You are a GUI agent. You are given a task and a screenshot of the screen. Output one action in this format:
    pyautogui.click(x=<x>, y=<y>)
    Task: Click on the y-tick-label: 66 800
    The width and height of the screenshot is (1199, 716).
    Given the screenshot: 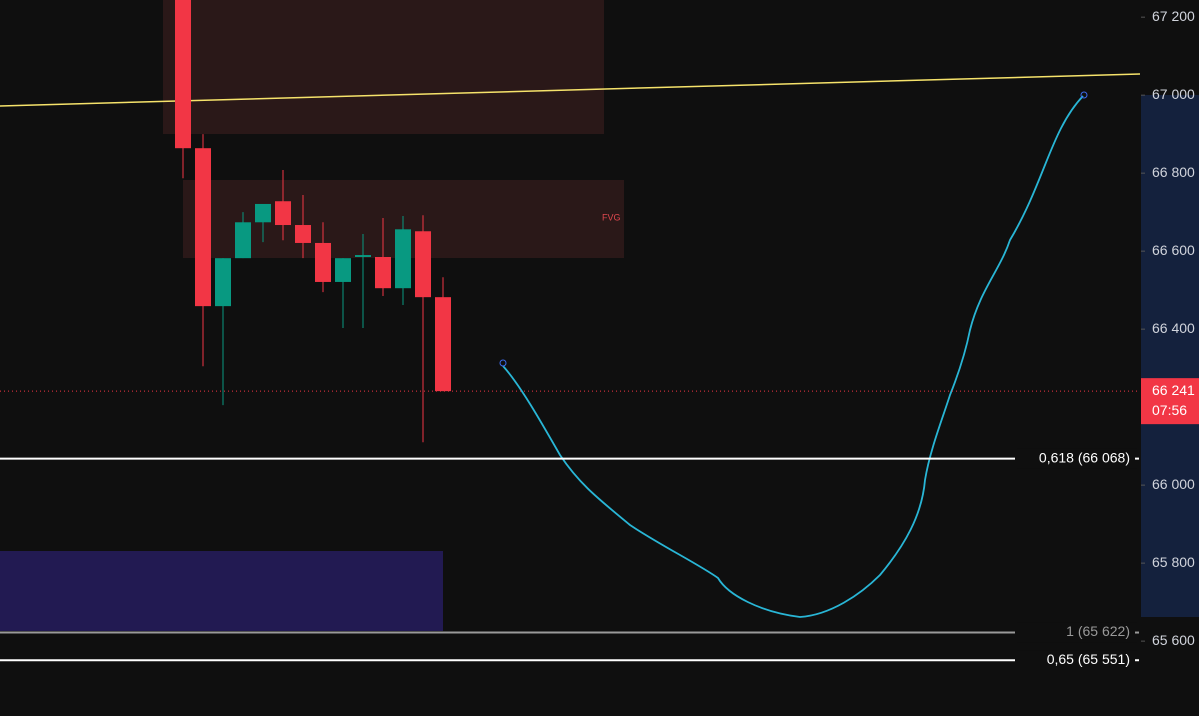 What is the action you would take?
    pyautogui.click(x=1173, y=172)
    